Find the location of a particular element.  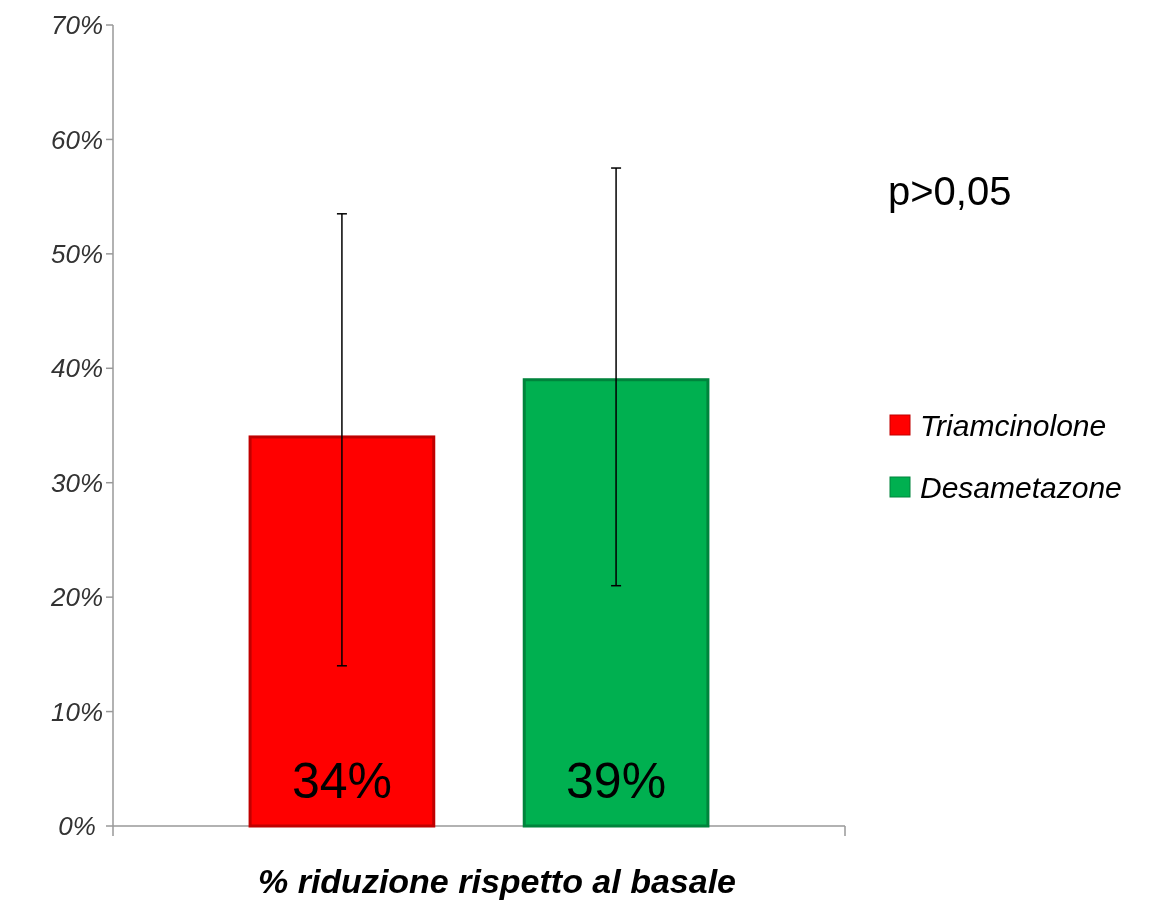

y-tick-label: 40% is located at coordinates (77, 368).